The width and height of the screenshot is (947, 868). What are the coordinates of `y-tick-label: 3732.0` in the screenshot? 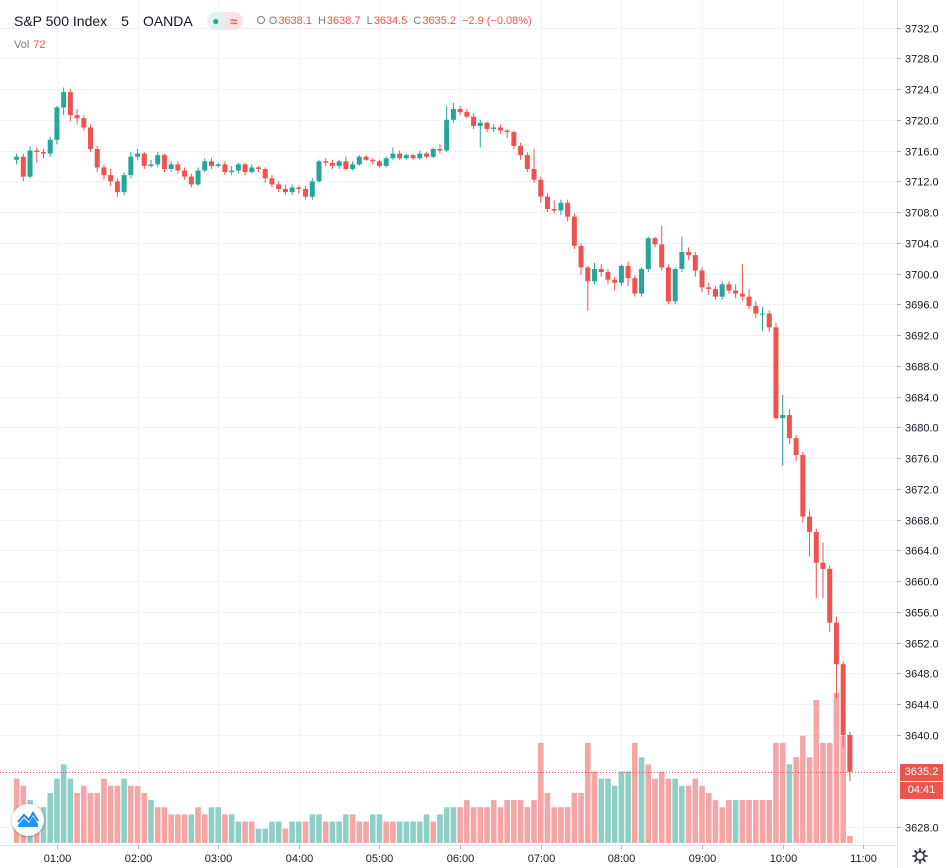 It's located at (922, 30).